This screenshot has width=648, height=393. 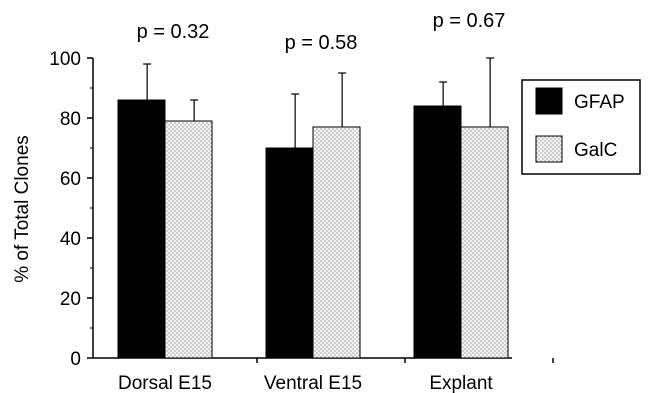 What do you see at coordinates (70, 239) in the screenshot?
I see `y-tick-label: 40` at bounding box center [70, 239].